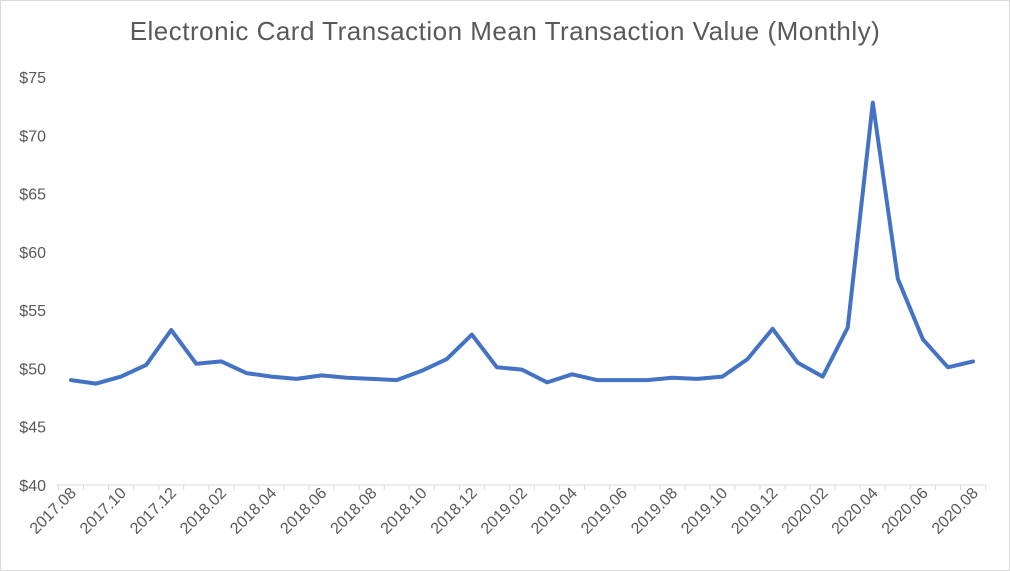 This screenshot has width=1010, height=571. Describe the element at coordinates (32, 282) in the screenshot. I see `y-axis: $40 $45 $50 $55 $60 $65 $70 $75` at that location.